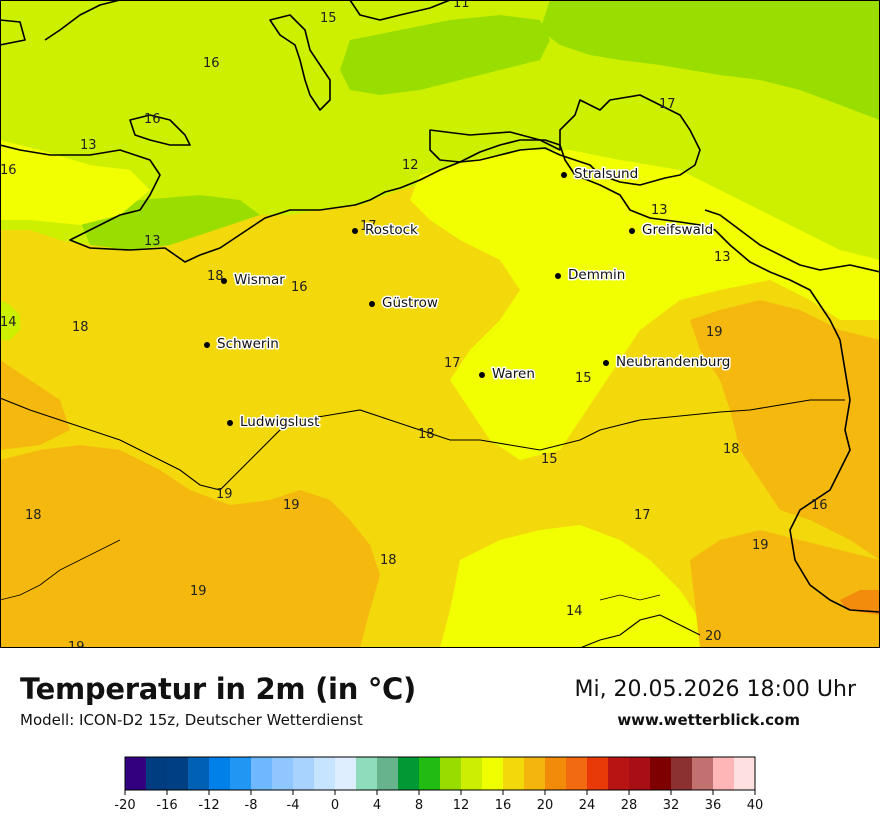  I want to click on city-waren: Waren, so click(507, 374).